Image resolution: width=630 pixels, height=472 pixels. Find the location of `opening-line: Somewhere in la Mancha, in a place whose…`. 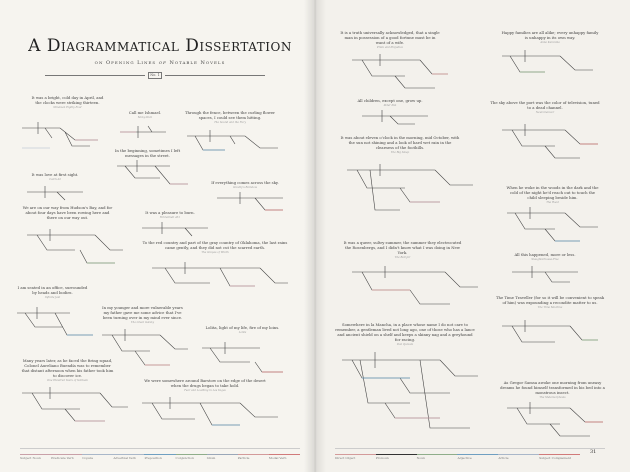

opening-line: Somewhere in la Mancha, in a place whose… is located at coordinates (405, 332).